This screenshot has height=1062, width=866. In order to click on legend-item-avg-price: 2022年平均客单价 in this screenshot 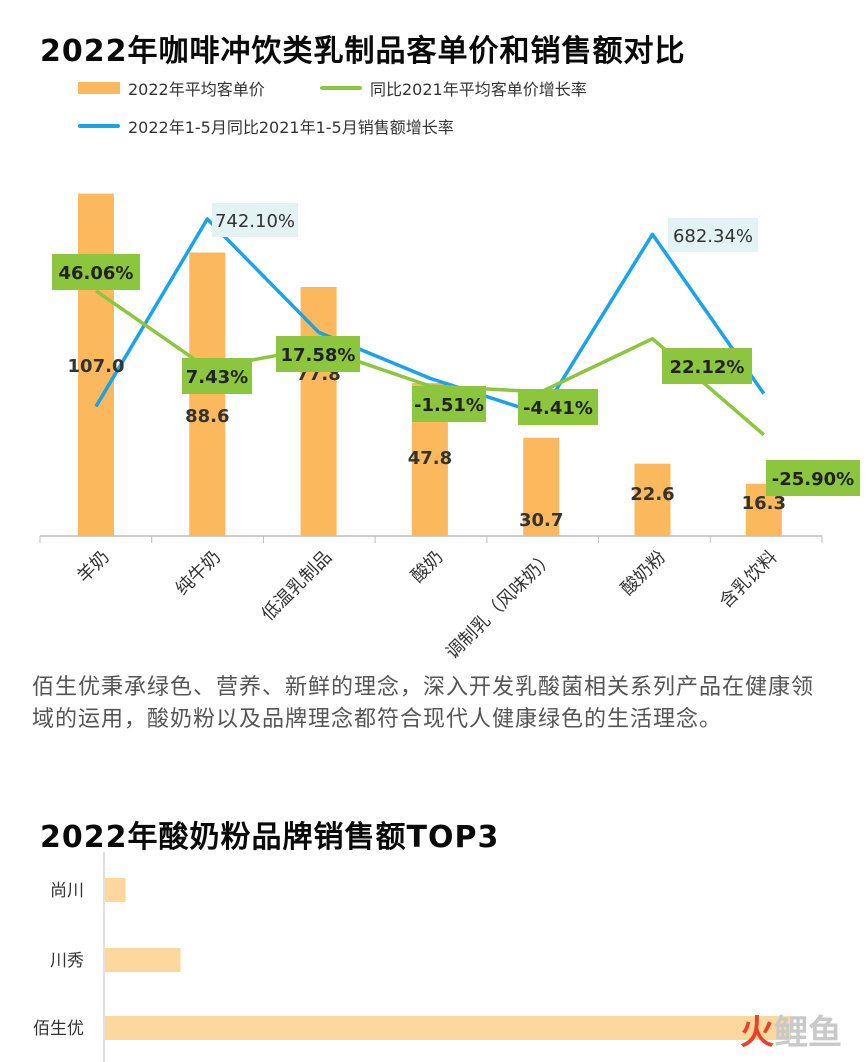, I will do `click(171, 88)`.